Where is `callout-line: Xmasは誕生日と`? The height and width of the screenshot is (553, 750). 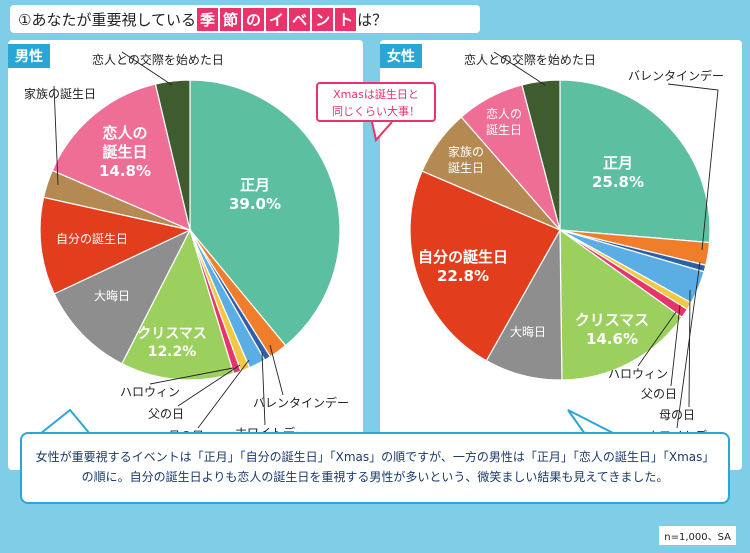 callout-line: Xmasは誕生日と is located at coordinates (376, 94).